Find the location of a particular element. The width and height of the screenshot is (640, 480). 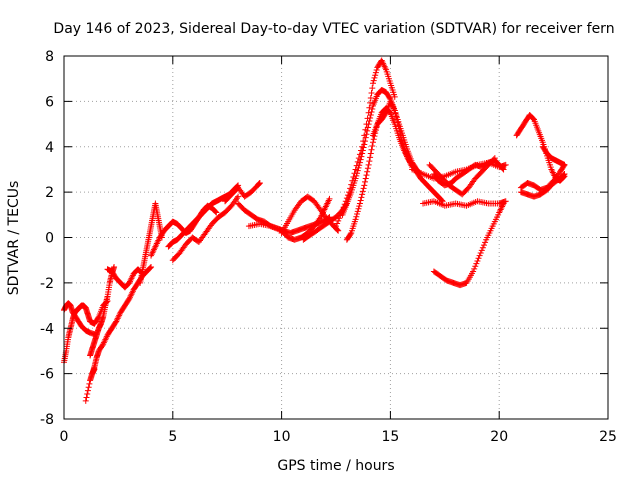

x-tick-label: 0 is located at coordinates (64, 437).